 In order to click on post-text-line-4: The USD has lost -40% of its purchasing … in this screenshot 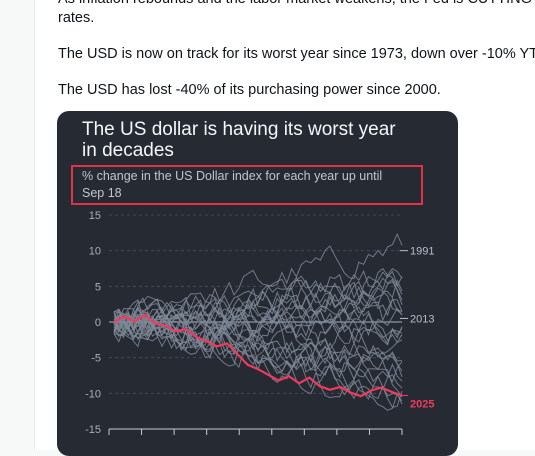, I will do `click(249, 90)`.